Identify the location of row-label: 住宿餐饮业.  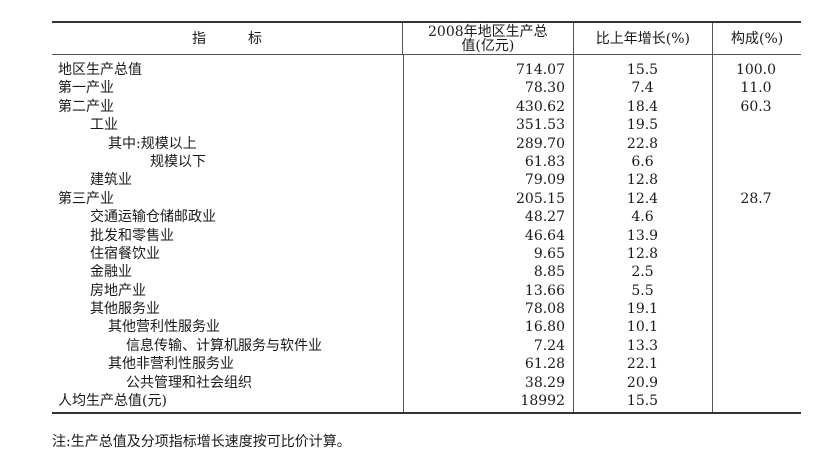
(125, 253).